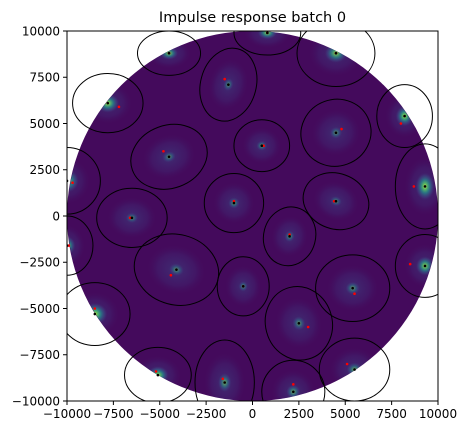  Describe the element at coordinates (39, 309) in the screenshot. I see `y-tick-label-6: −5000` at that location.